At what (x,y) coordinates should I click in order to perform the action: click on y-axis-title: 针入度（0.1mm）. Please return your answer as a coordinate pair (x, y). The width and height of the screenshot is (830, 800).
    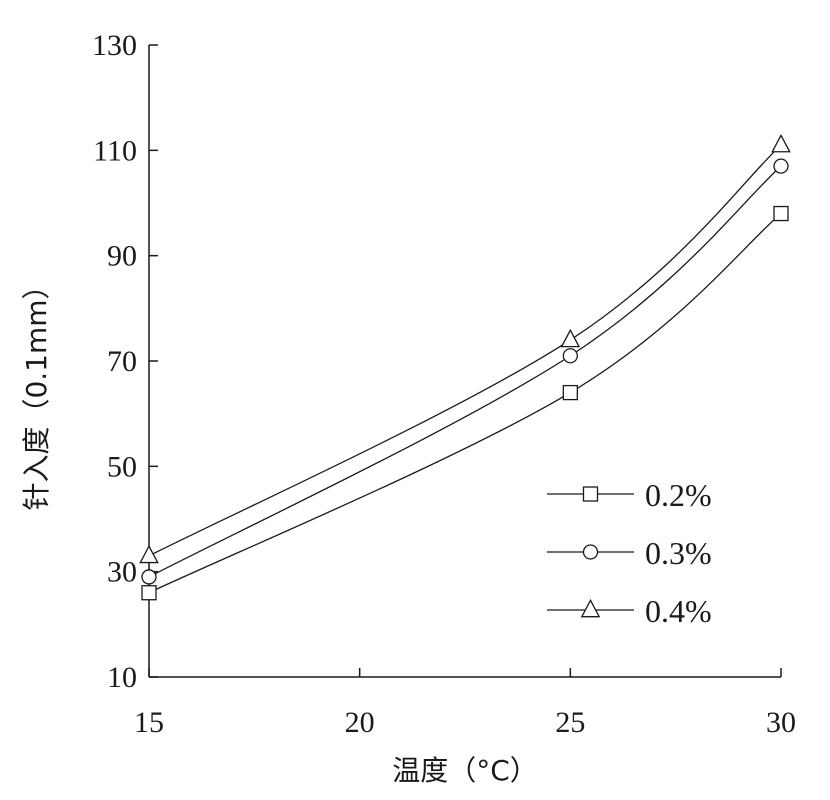
    Looking at the image, I should click on (36, 390).